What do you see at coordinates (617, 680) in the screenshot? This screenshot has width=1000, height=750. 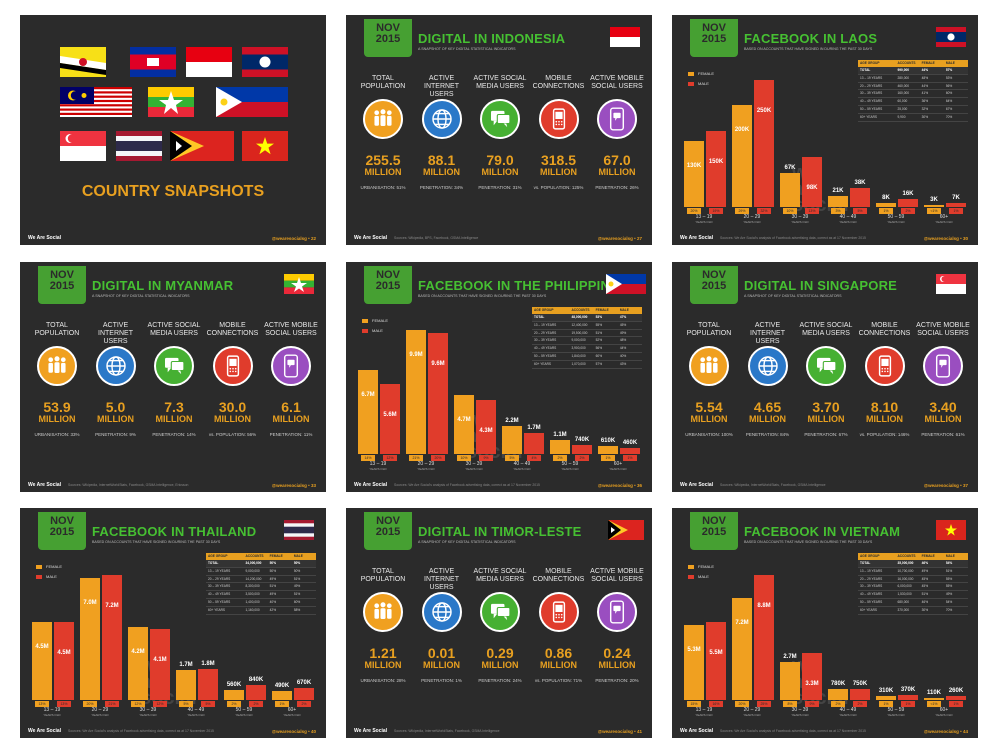 I see `stat-note: PENETRATION: 20%` at bounding box center [617, 680].